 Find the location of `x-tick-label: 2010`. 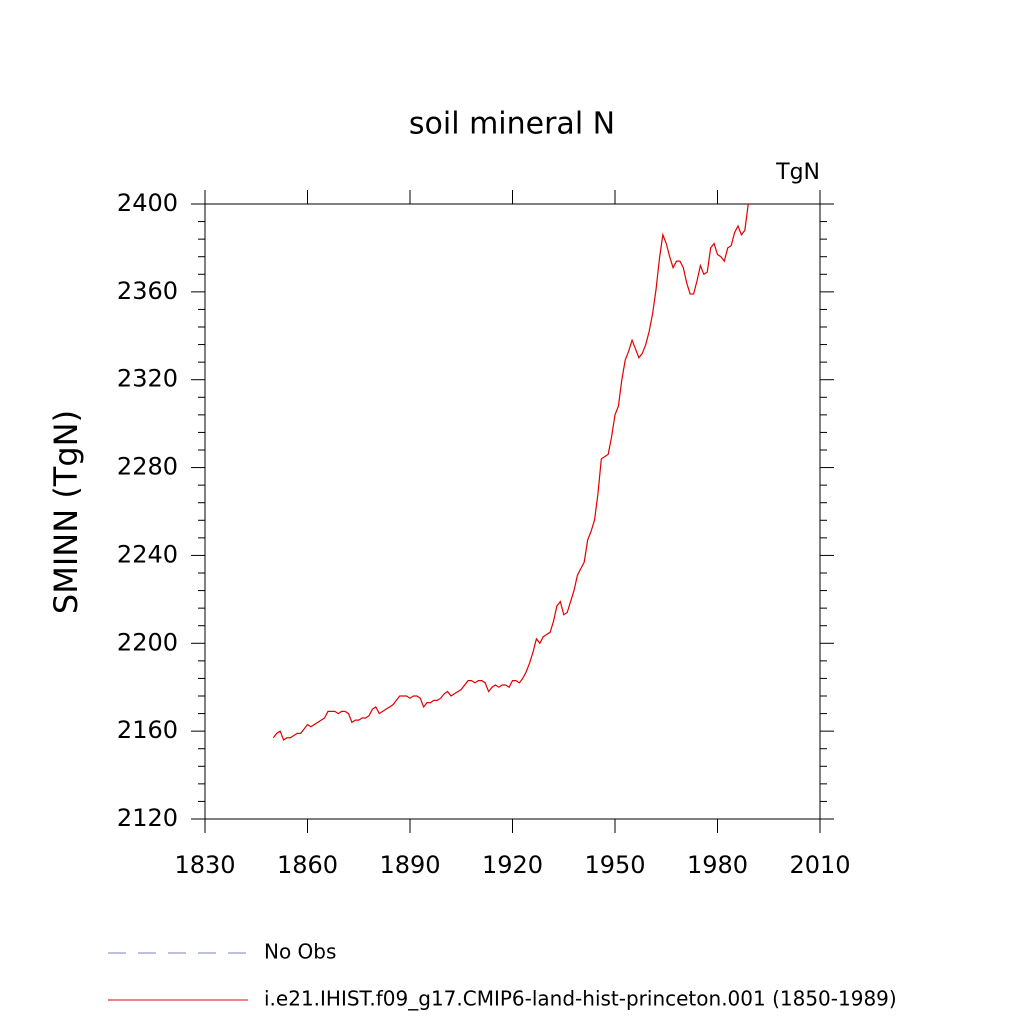

x-tick-label: 2010 is located at coordinates (819, 865).